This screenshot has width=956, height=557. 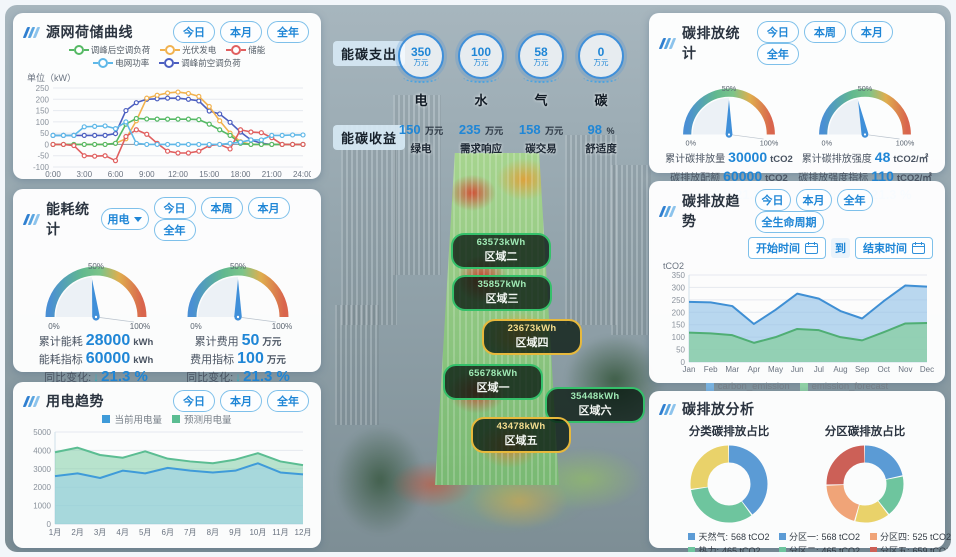 What do you see at coordinates (481, 71) in the screenshot?
I see `expense-item: 100 万元水` at bounding box center [481, 71].